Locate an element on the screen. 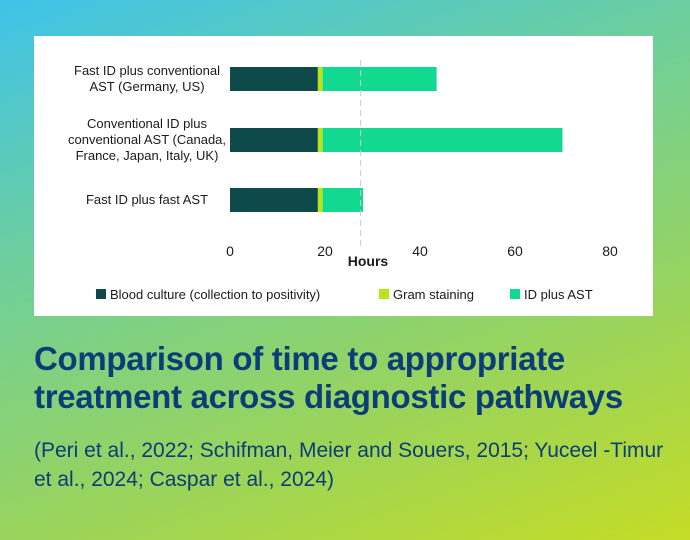 Image resolution: width=690 pixels, height=540 pixels. x-tick-label: 40 is located at coordinates (420, 251).